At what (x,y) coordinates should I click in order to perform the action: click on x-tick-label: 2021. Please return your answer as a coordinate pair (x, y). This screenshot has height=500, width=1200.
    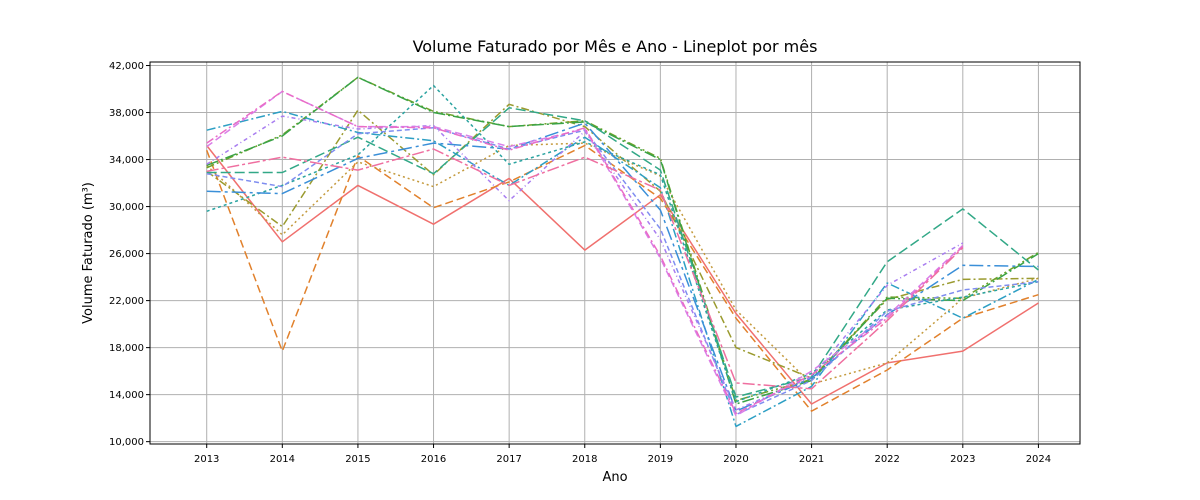
    Looking at the image, I should click on (811, 459).